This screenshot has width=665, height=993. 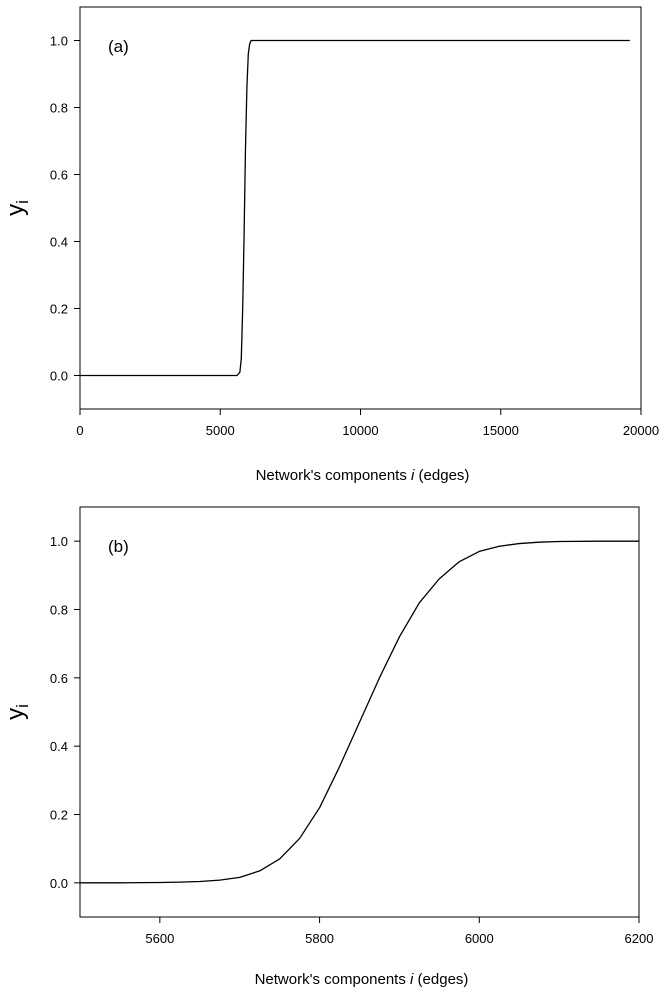 I want to click on x-tick-label: 5000, so click(x=220, y=430).